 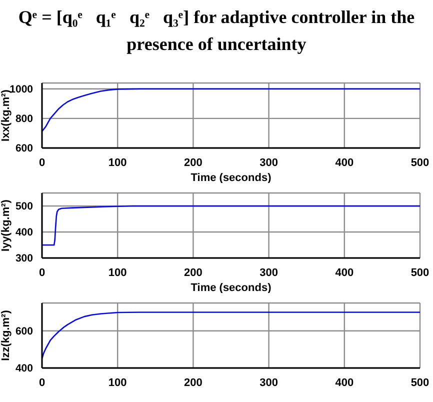 What do you see at coordinates (24, 258) in the screenshot?
I see `y-tick-label: 300` at bounding box center [24, 258].